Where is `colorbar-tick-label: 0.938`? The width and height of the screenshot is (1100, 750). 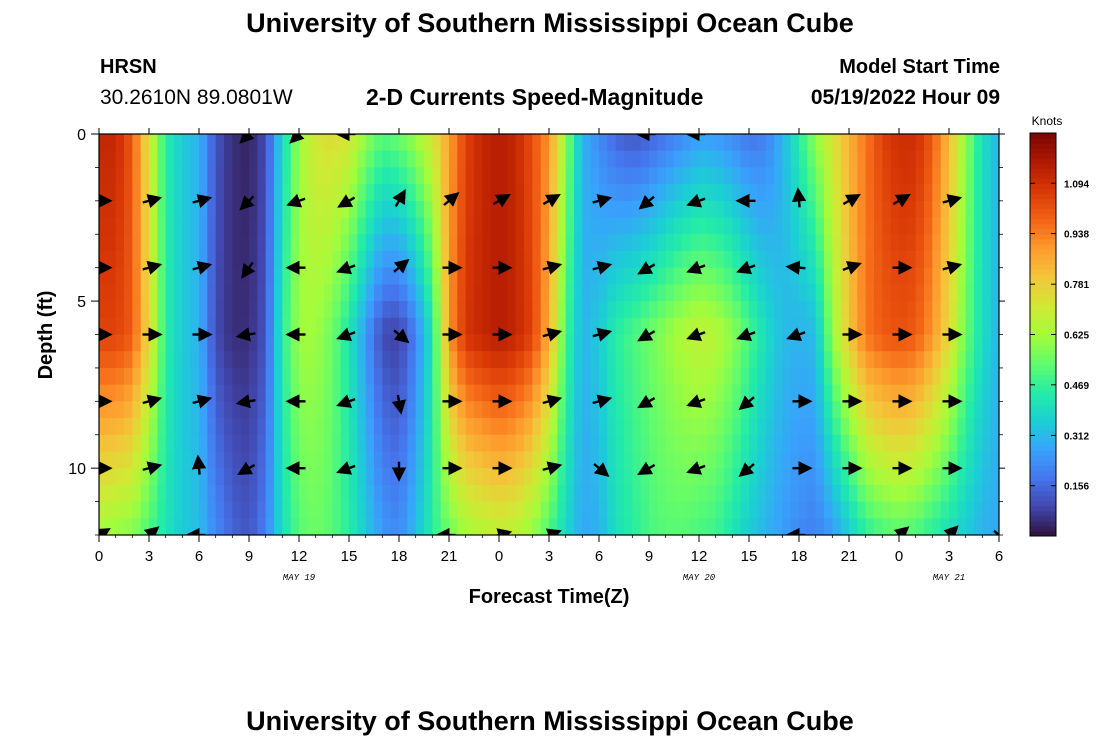 colorbar-tick-label: 0.938 is located at coordinates (1076, 235).